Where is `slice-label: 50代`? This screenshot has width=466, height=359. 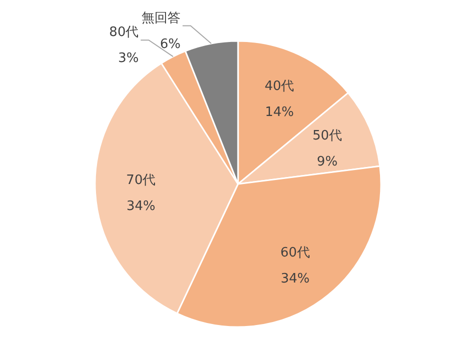 slice-label: 50代 is located at coordinates (327, 136).